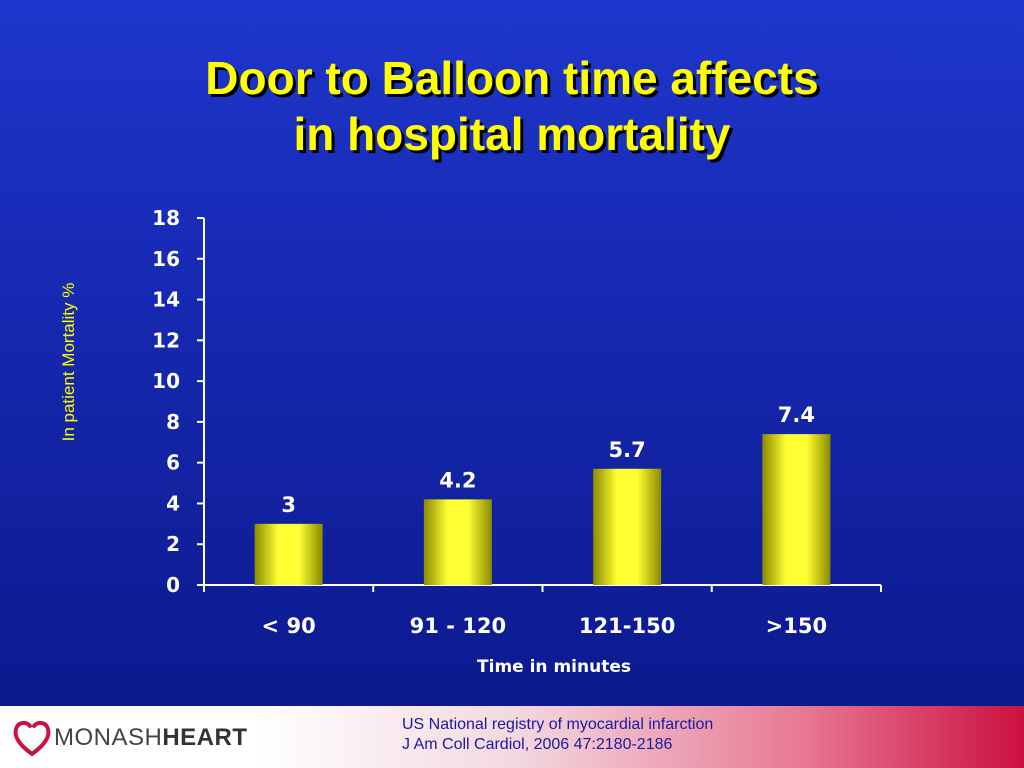 This screenshot has width=1024, height=768. I want to click on y-tick-label: 2, so click(173, 544).